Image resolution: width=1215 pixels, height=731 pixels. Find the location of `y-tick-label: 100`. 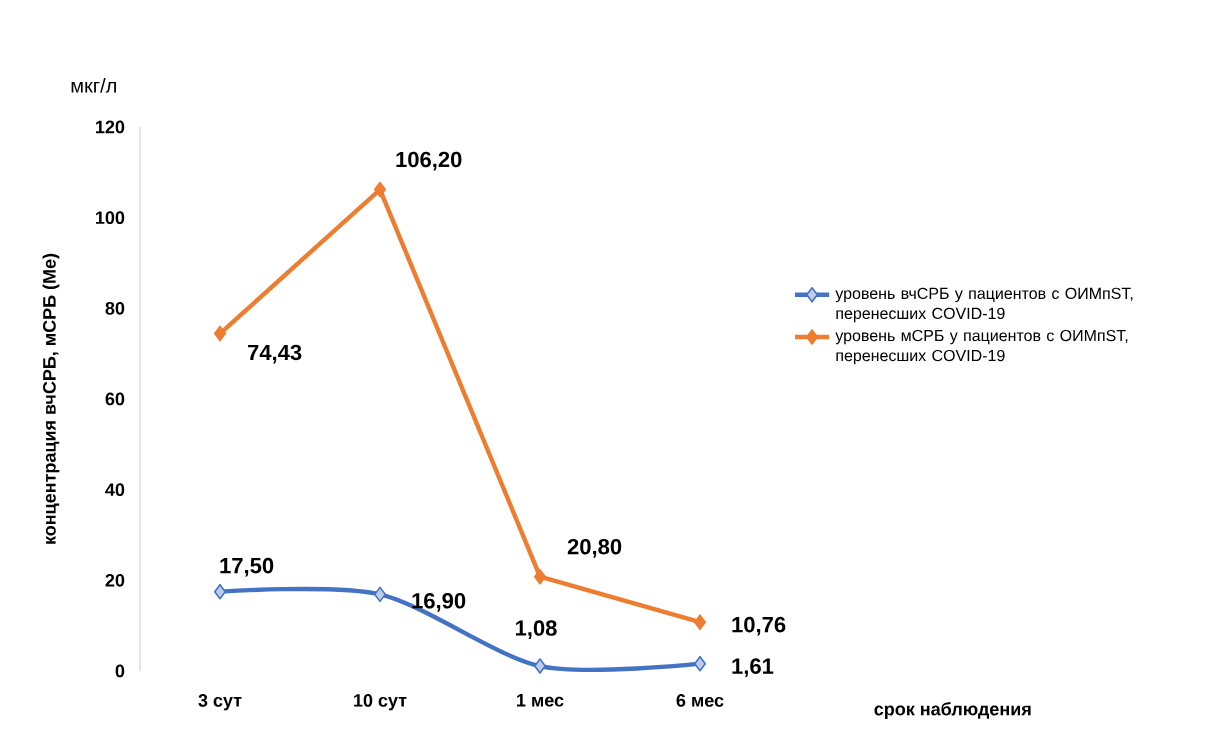

y-tick-label: 100 is located at coordinates (110, 218).